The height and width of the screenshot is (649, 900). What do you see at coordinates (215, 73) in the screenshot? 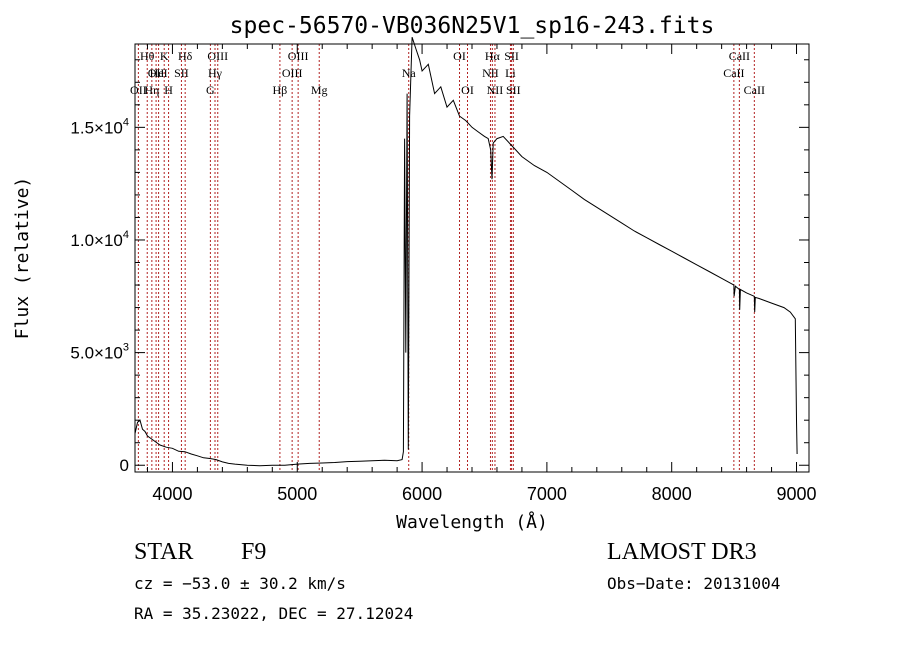
I see `line-label-10: Hγ` at bounding box center [215, 73].